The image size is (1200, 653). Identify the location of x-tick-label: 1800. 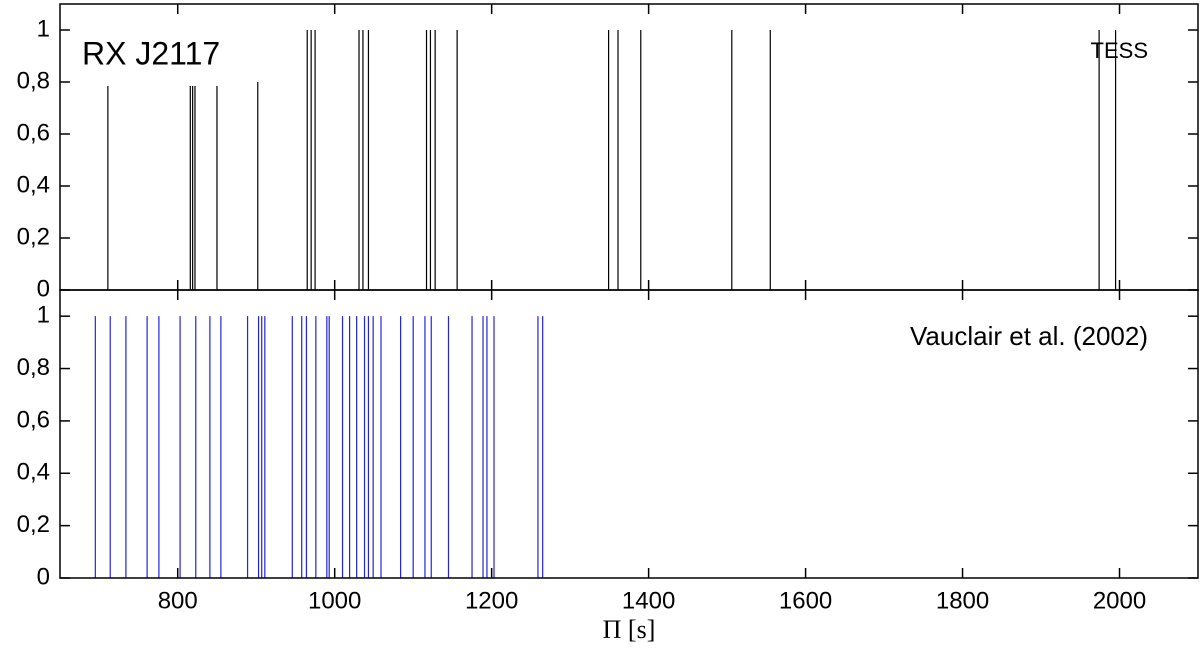
(962, 600).